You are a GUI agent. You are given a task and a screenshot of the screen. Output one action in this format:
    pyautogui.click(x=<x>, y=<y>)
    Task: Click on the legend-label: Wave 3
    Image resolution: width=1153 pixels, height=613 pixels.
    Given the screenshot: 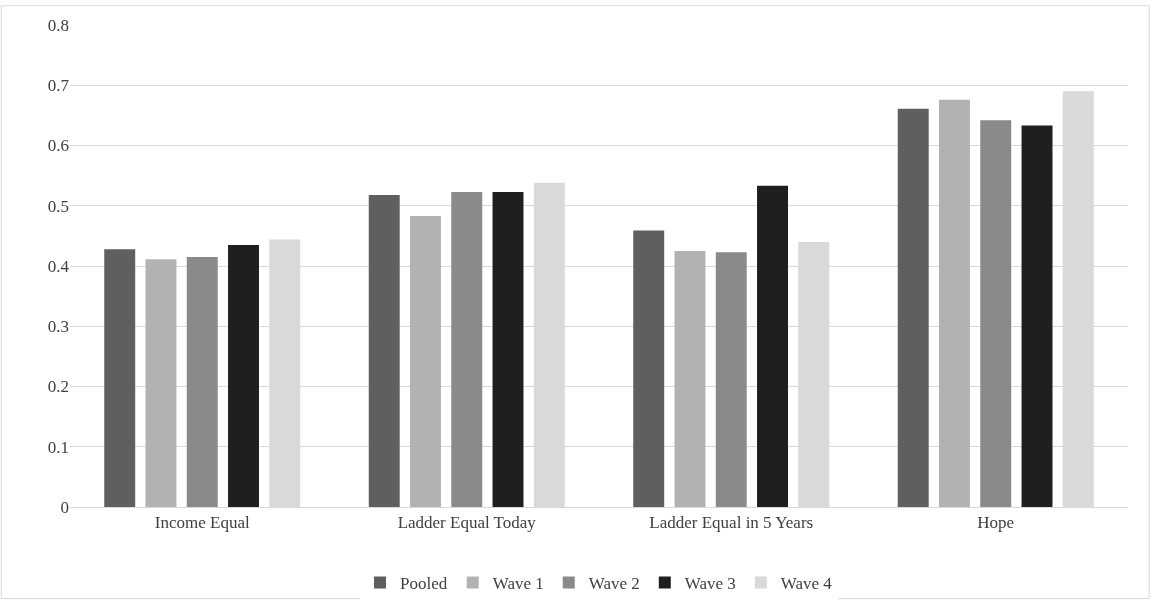 What is the action you would take?
    pyautogui.click(x=710, y=584)
    